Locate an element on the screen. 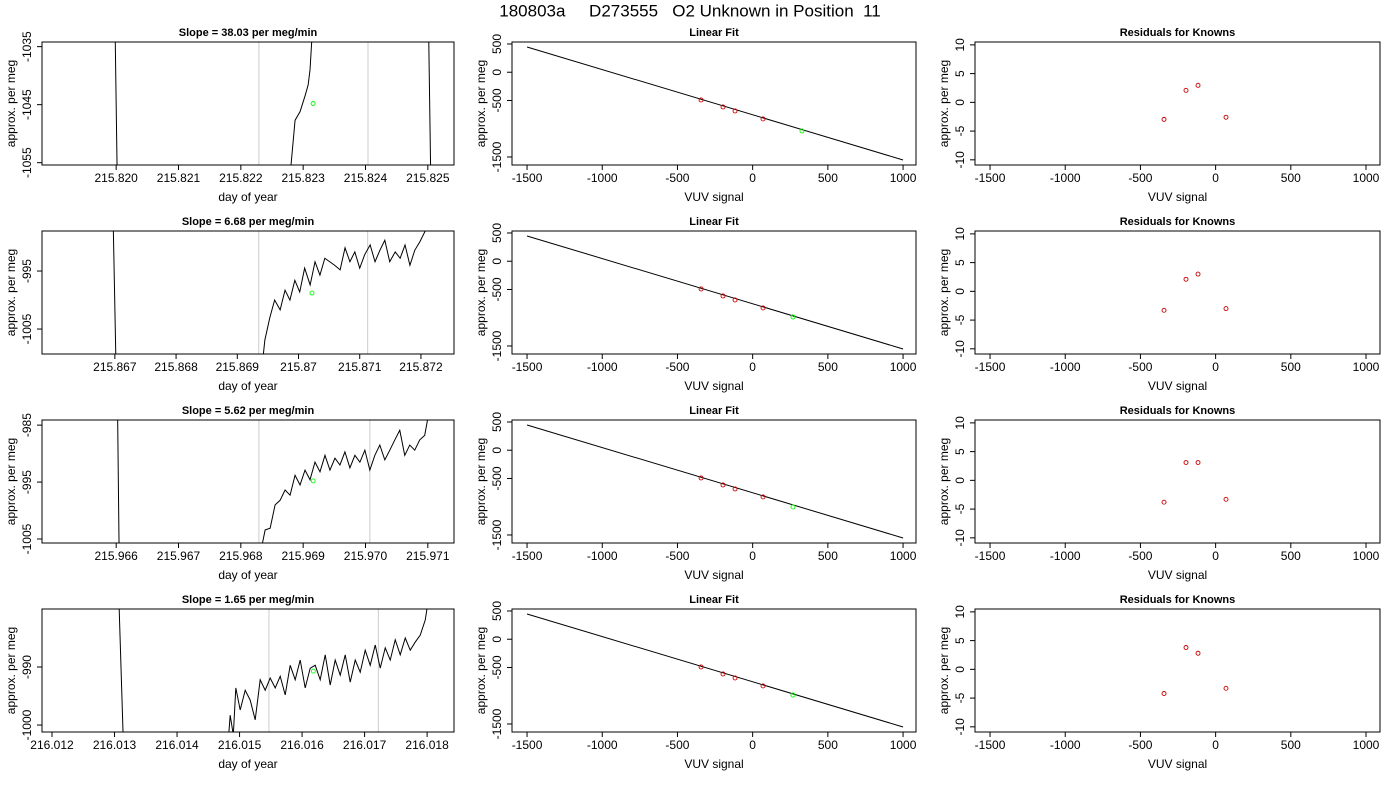 The height and width of the screenshot is (800, 1400). panel-title: Residuals for Knowns is located at coordinates (1178, 600).